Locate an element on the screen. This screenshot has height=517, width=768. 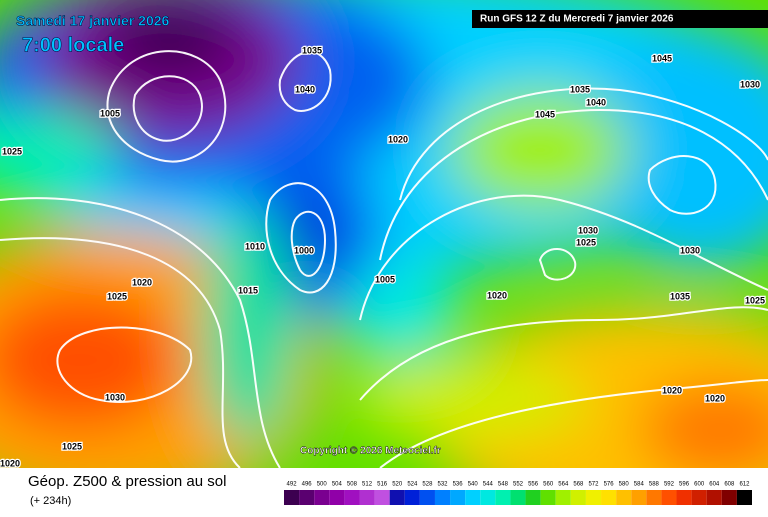
forecast-time: 7:00 locale is located at coordinates (73, 45).